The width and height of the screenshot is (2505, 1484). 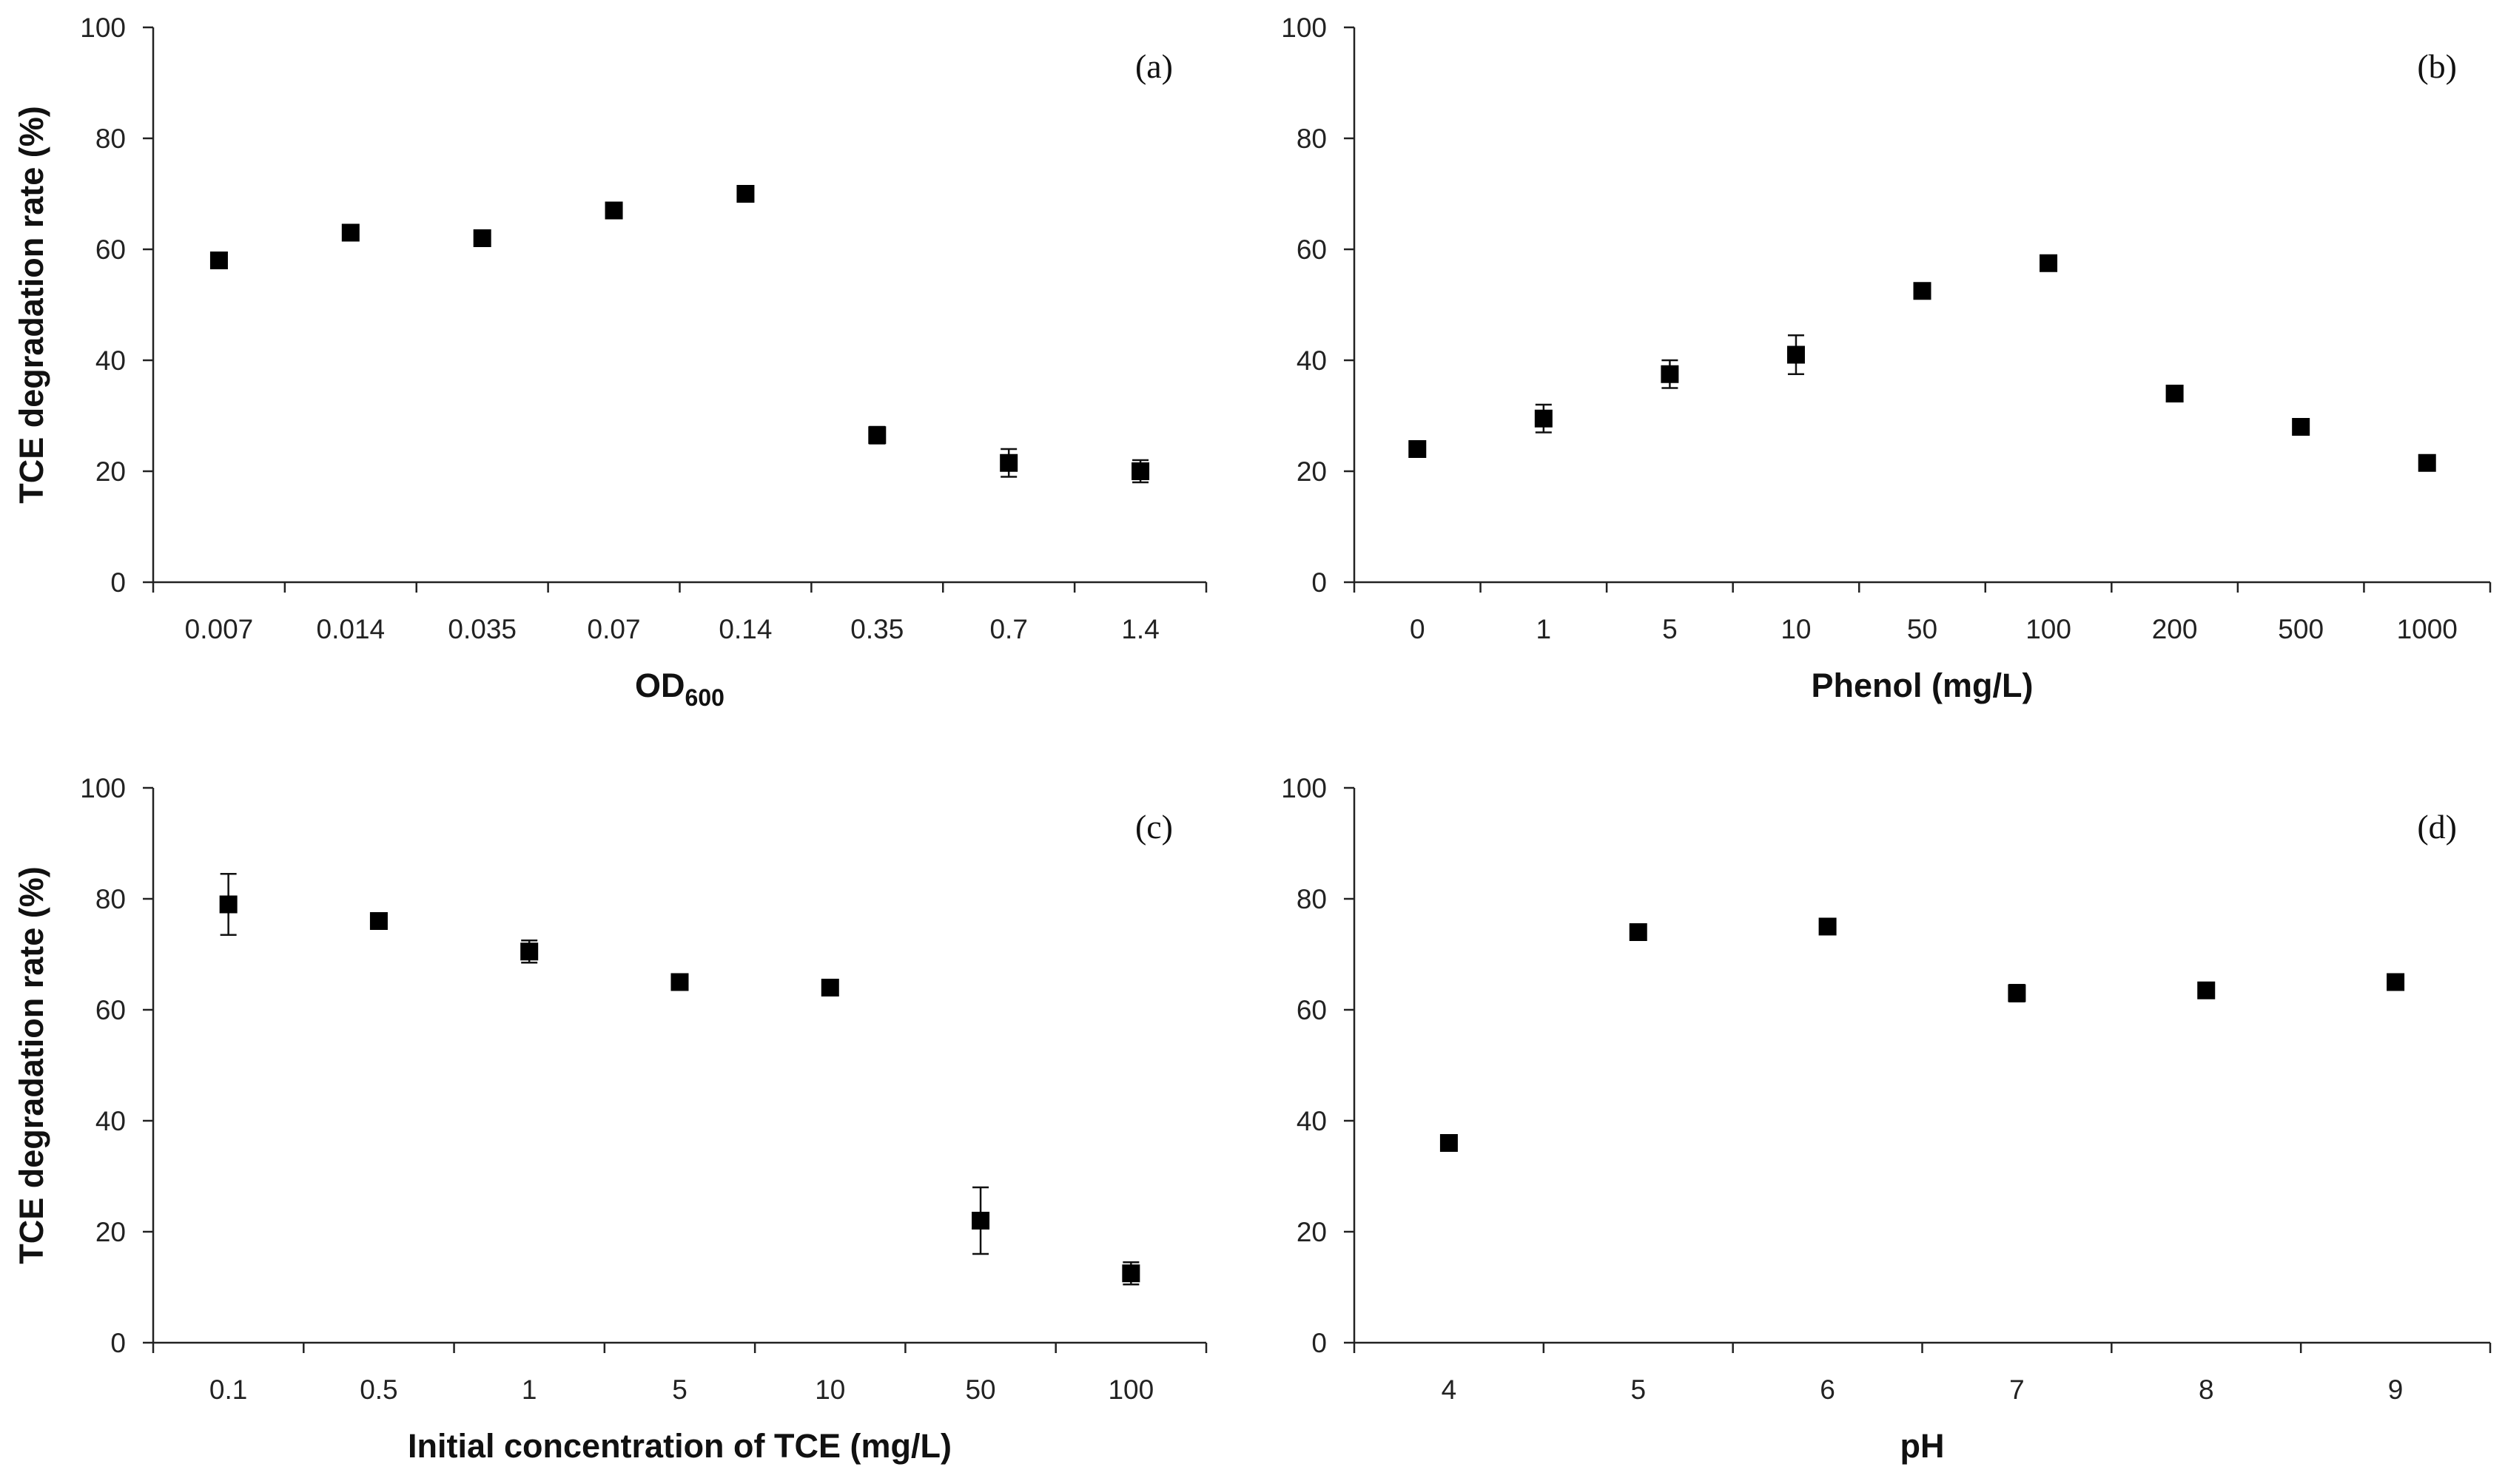 I want to click on x-axis-title-subscript: 600, so click(x=704, y=697).